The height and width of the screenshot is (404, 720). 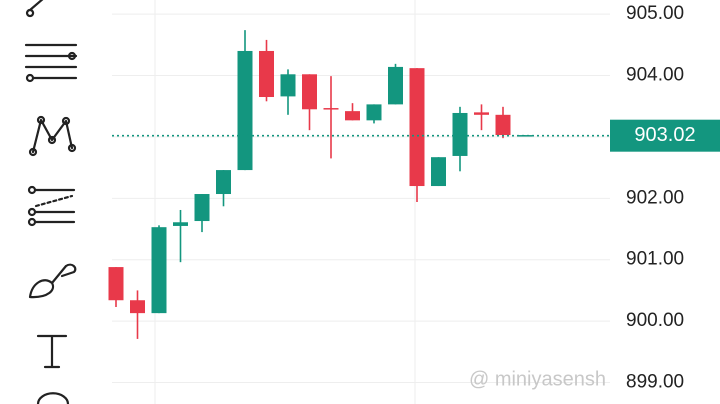 What do you see at coordinates (655, 13) in the screenshot?
I see `y-tick-label: 905.00` at bounding box center [655, 13].